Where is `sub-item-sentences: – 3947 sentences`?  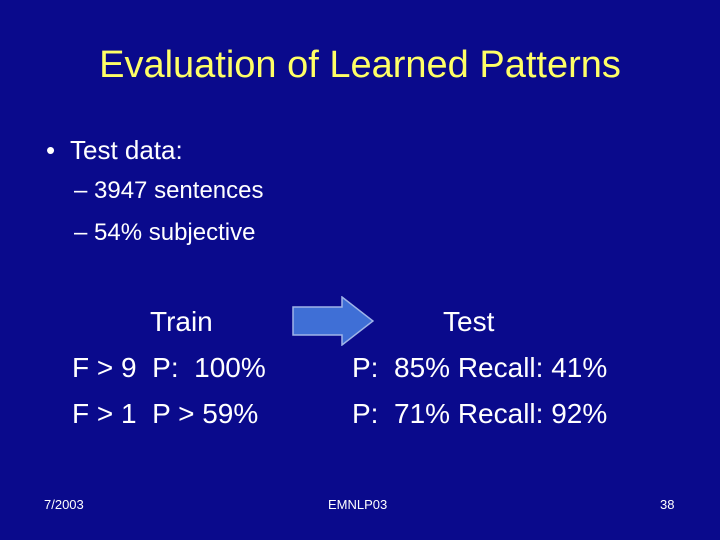 sub-item-sentences: – 3947 sentences is located at coordinates (169, 190).